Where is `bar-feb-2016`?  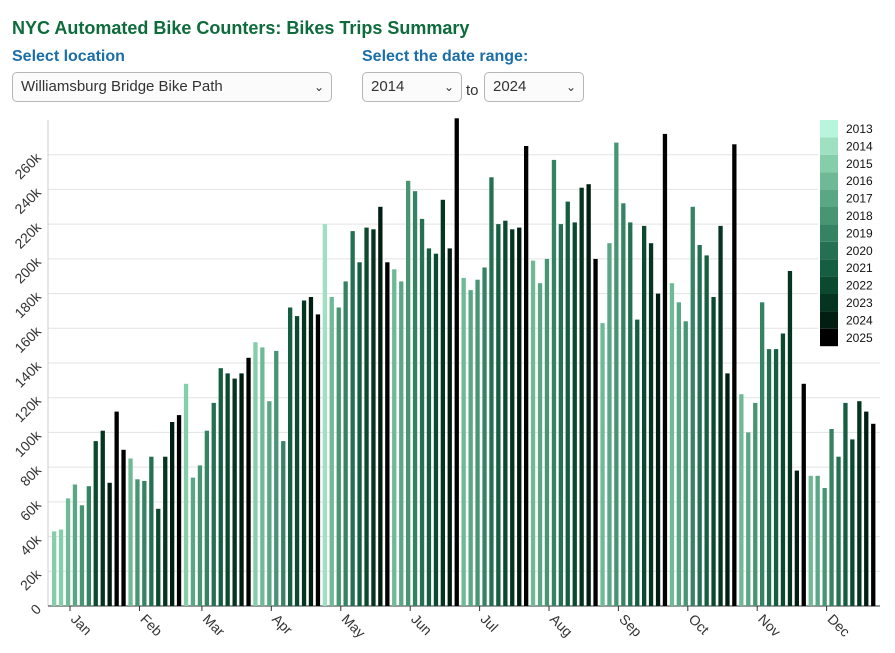
bar-feb-2016 is located at coordinates (130, 532).